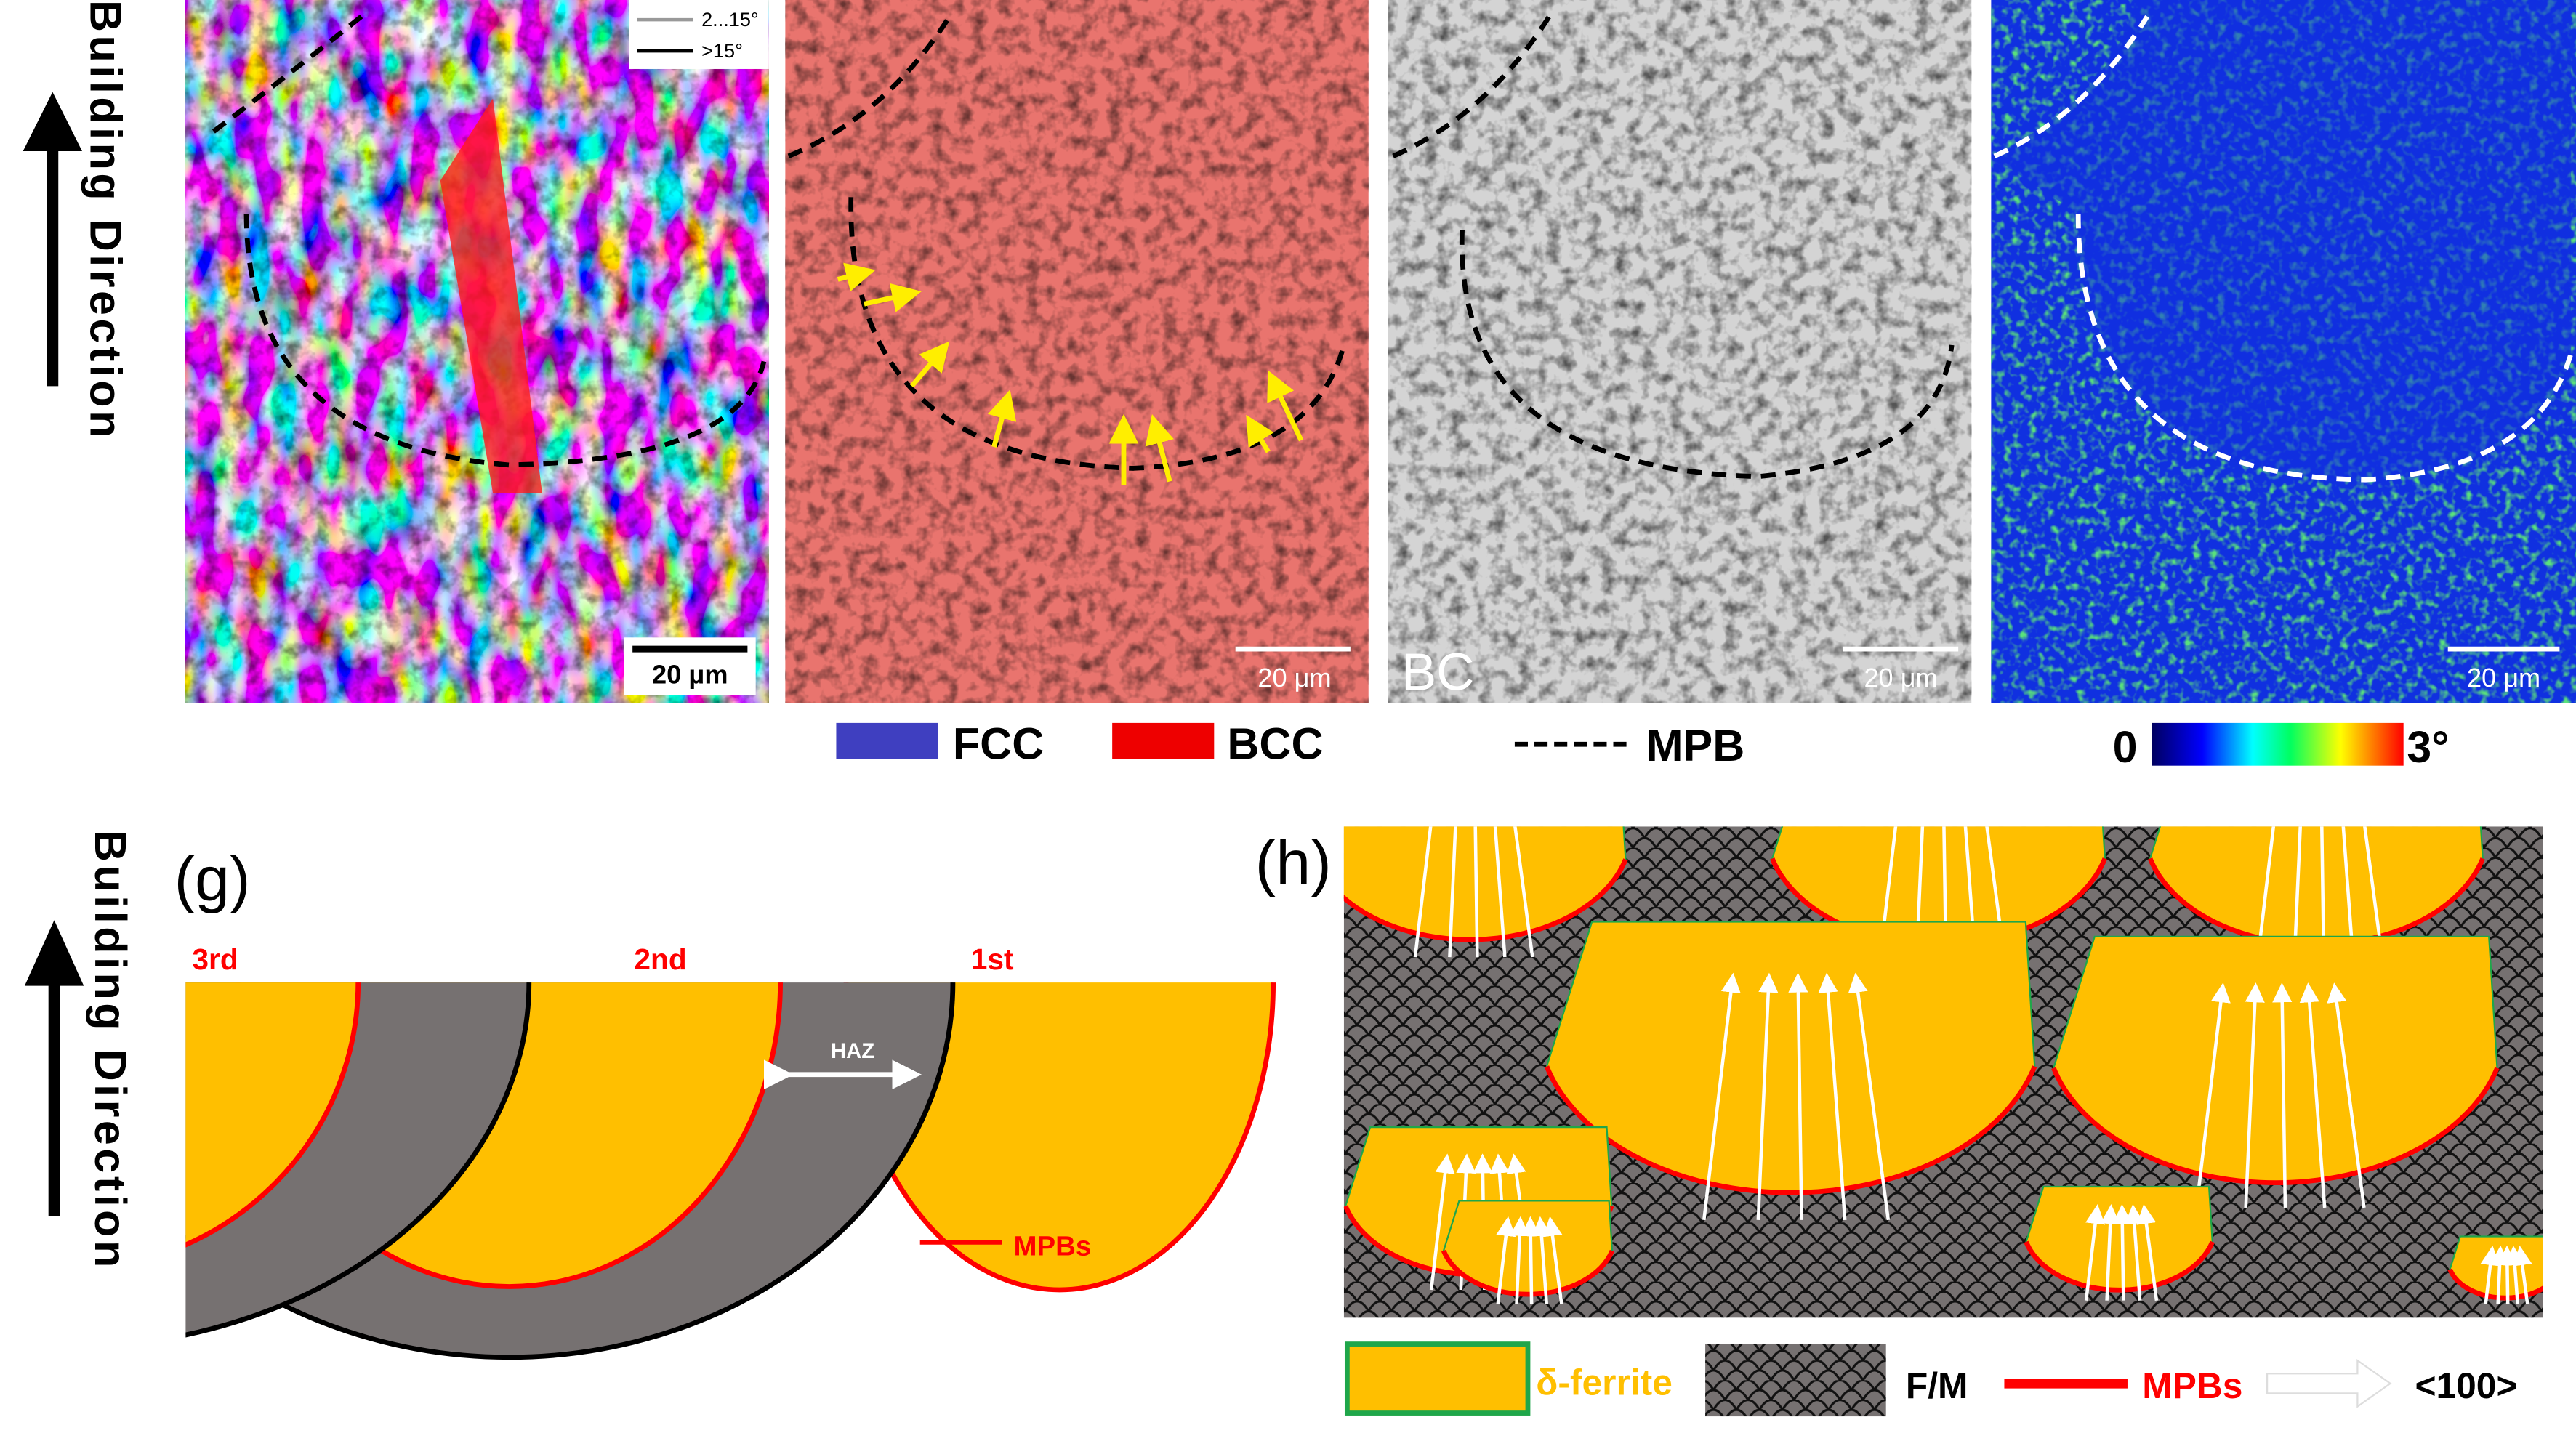  I want to click on delta-ferrite-label: δ-ferrite, so click(1604, 1383).